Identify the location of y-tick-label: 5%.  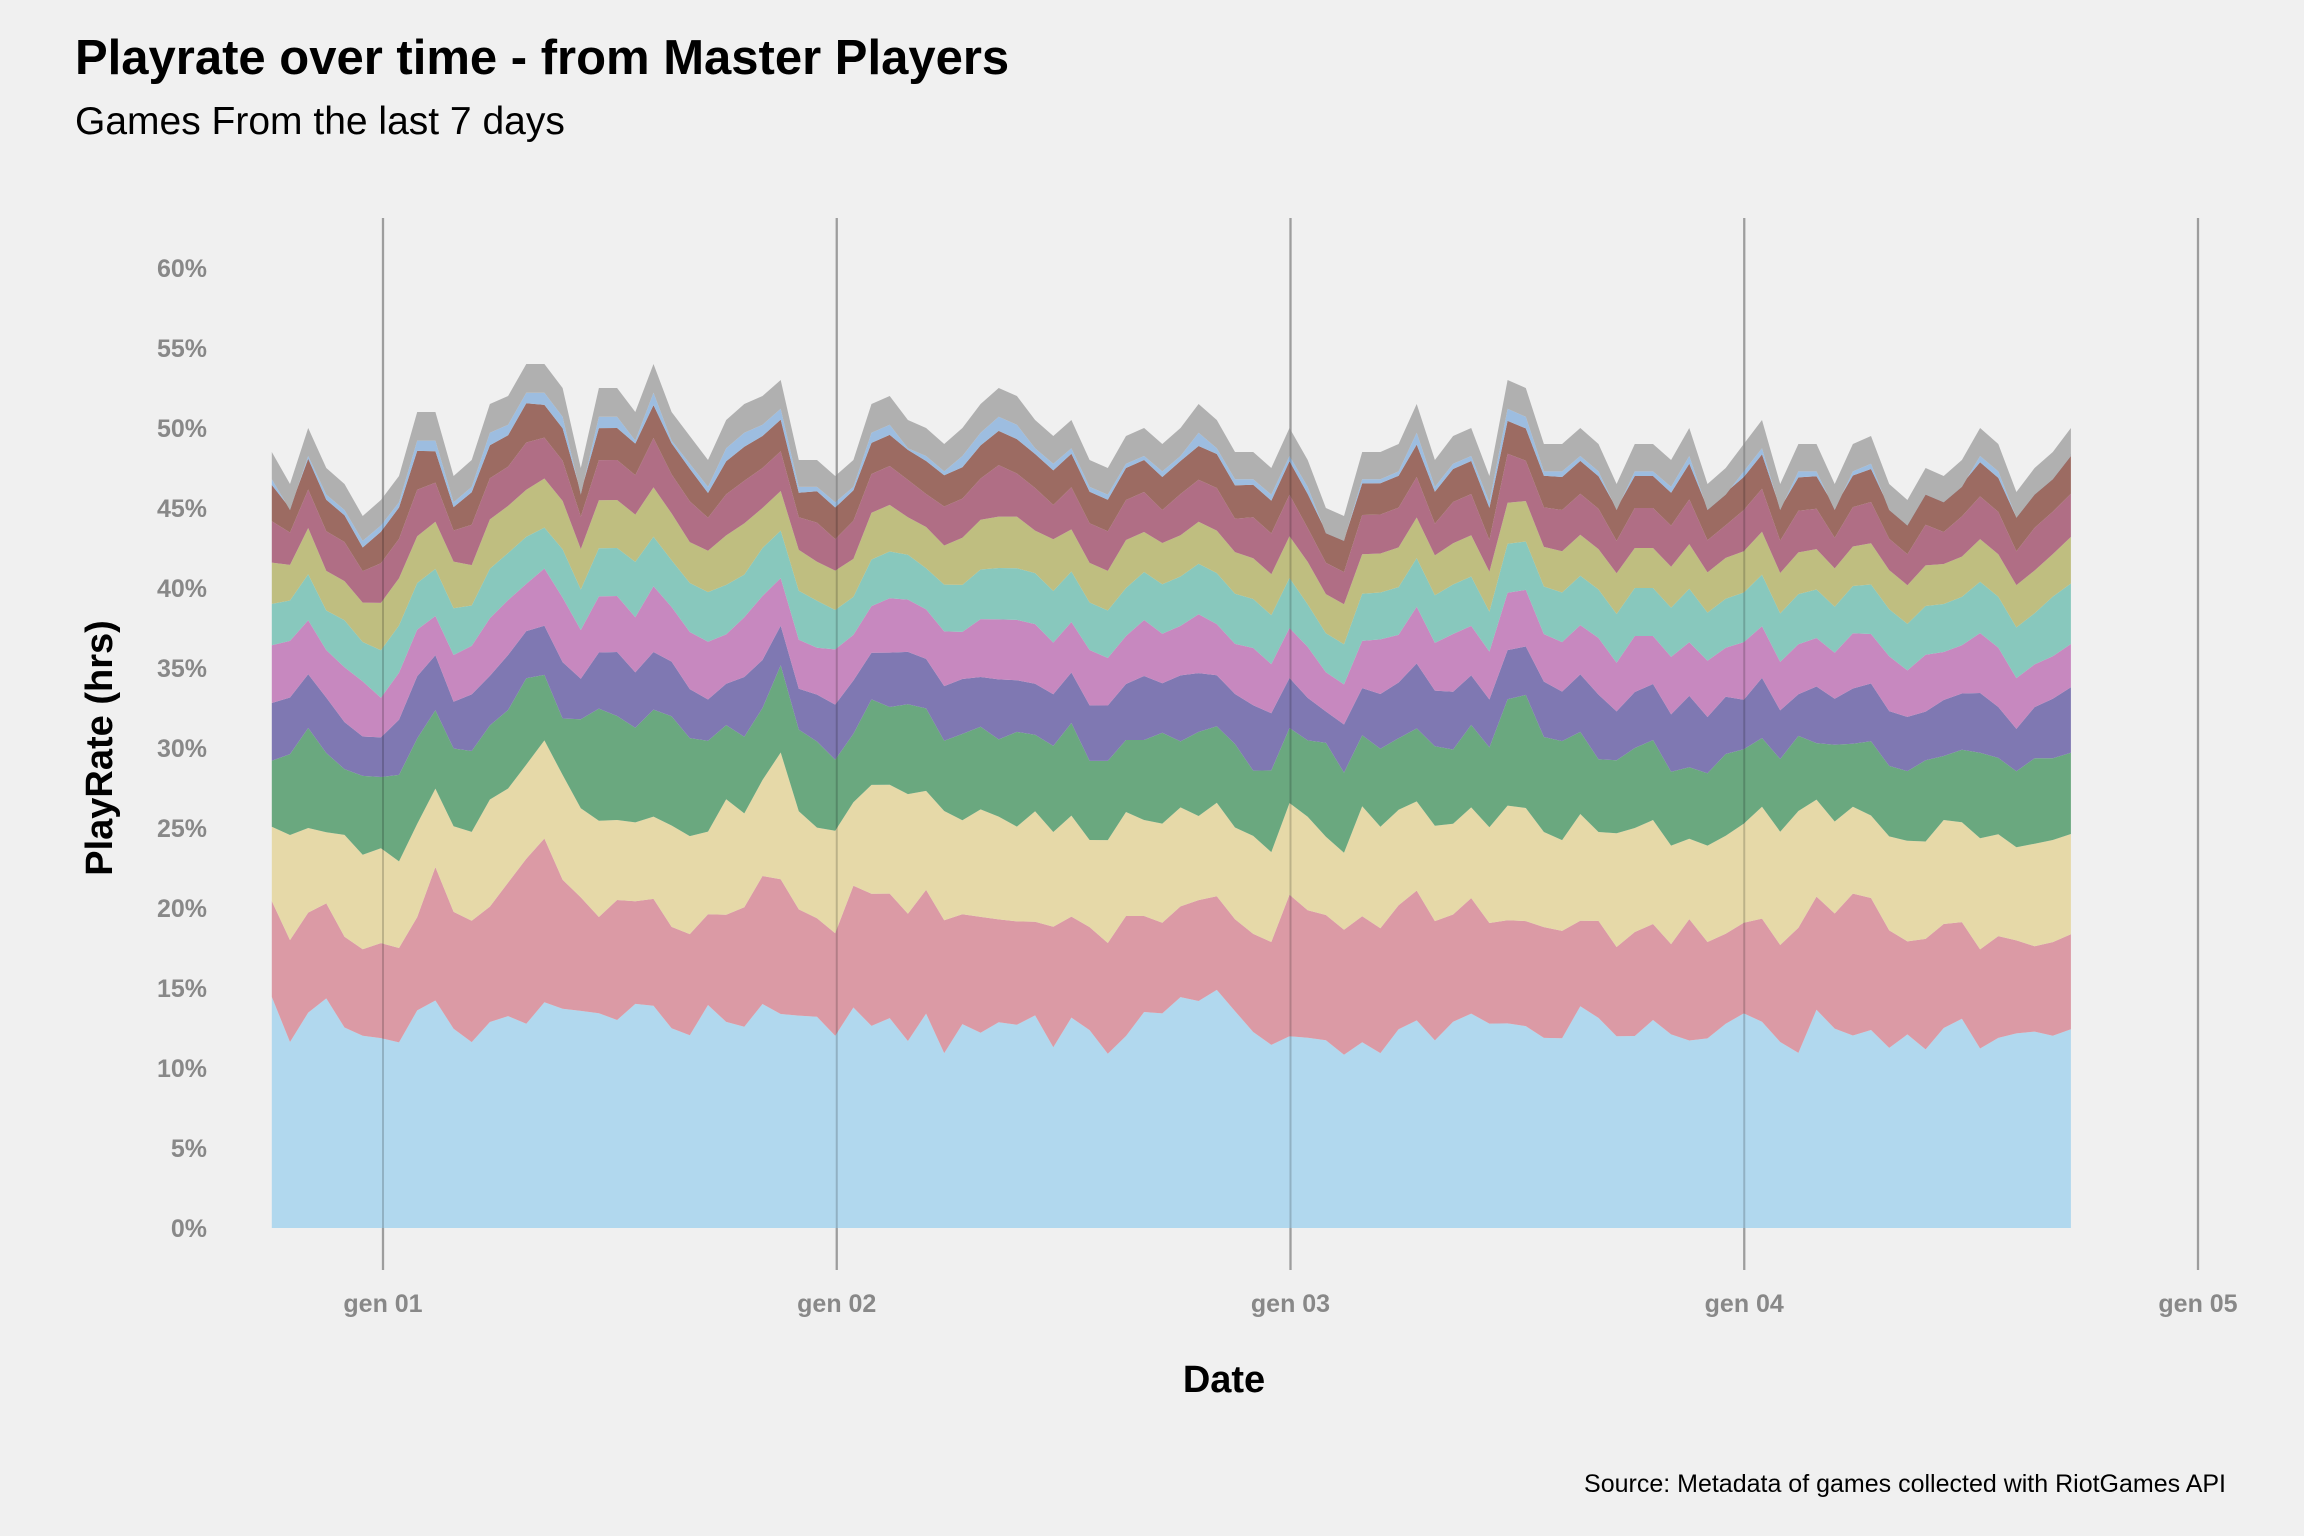
(189, 1149).